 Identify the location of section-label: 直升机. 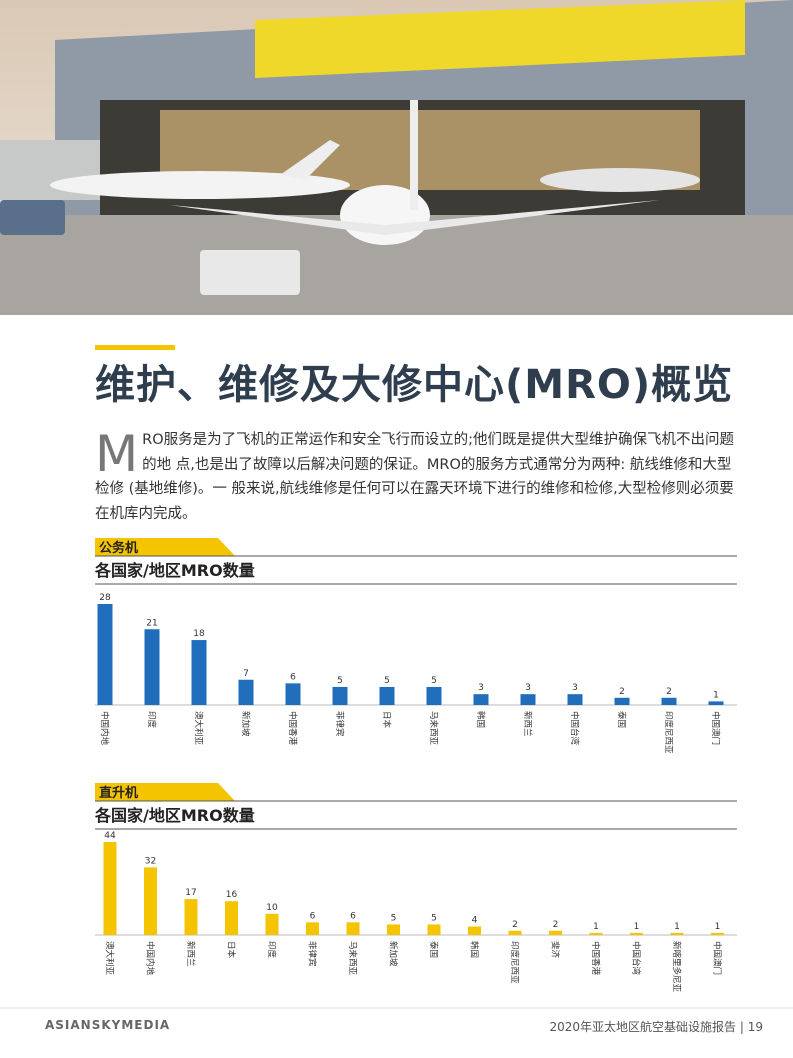
(118, 793).